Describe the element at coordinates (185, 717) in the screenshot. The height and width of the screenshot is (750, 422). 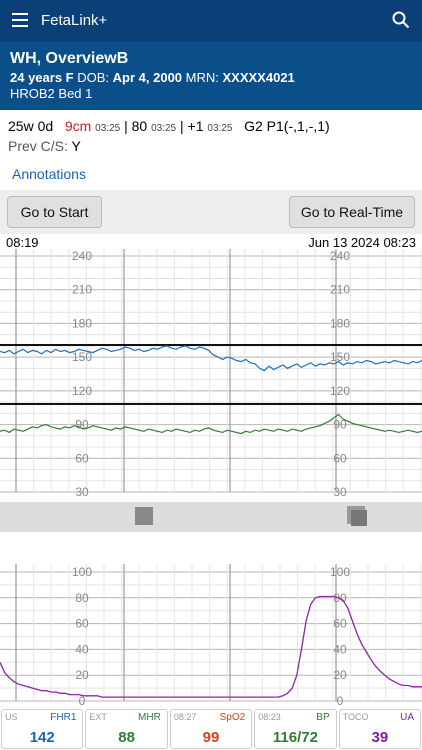
I see `vital-time: 08:27` at that location.